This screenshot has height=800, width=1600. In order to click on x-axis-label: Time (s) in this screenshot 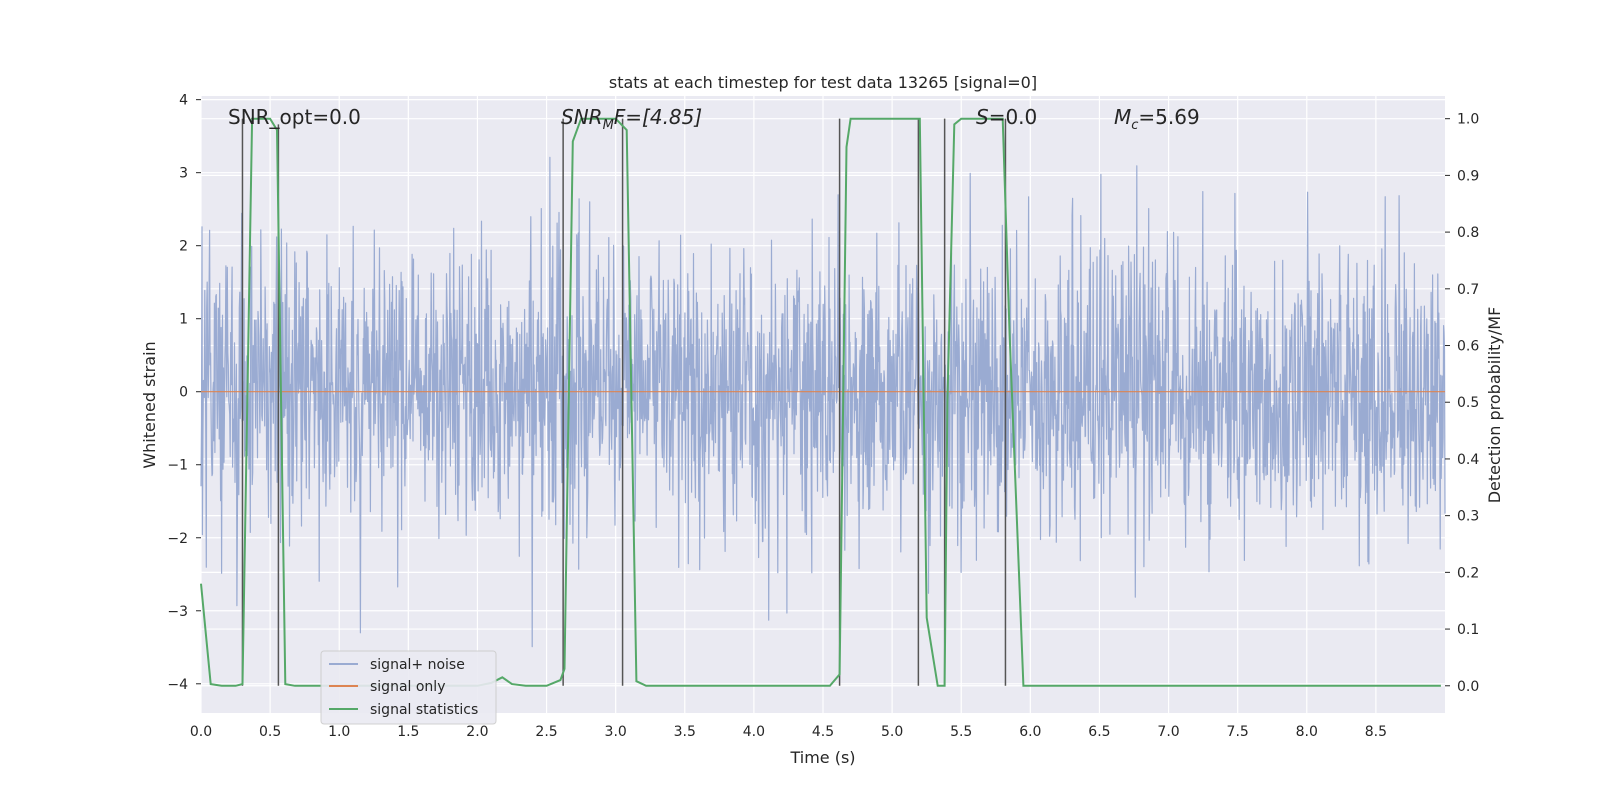, I will do `click(822, 757)`.